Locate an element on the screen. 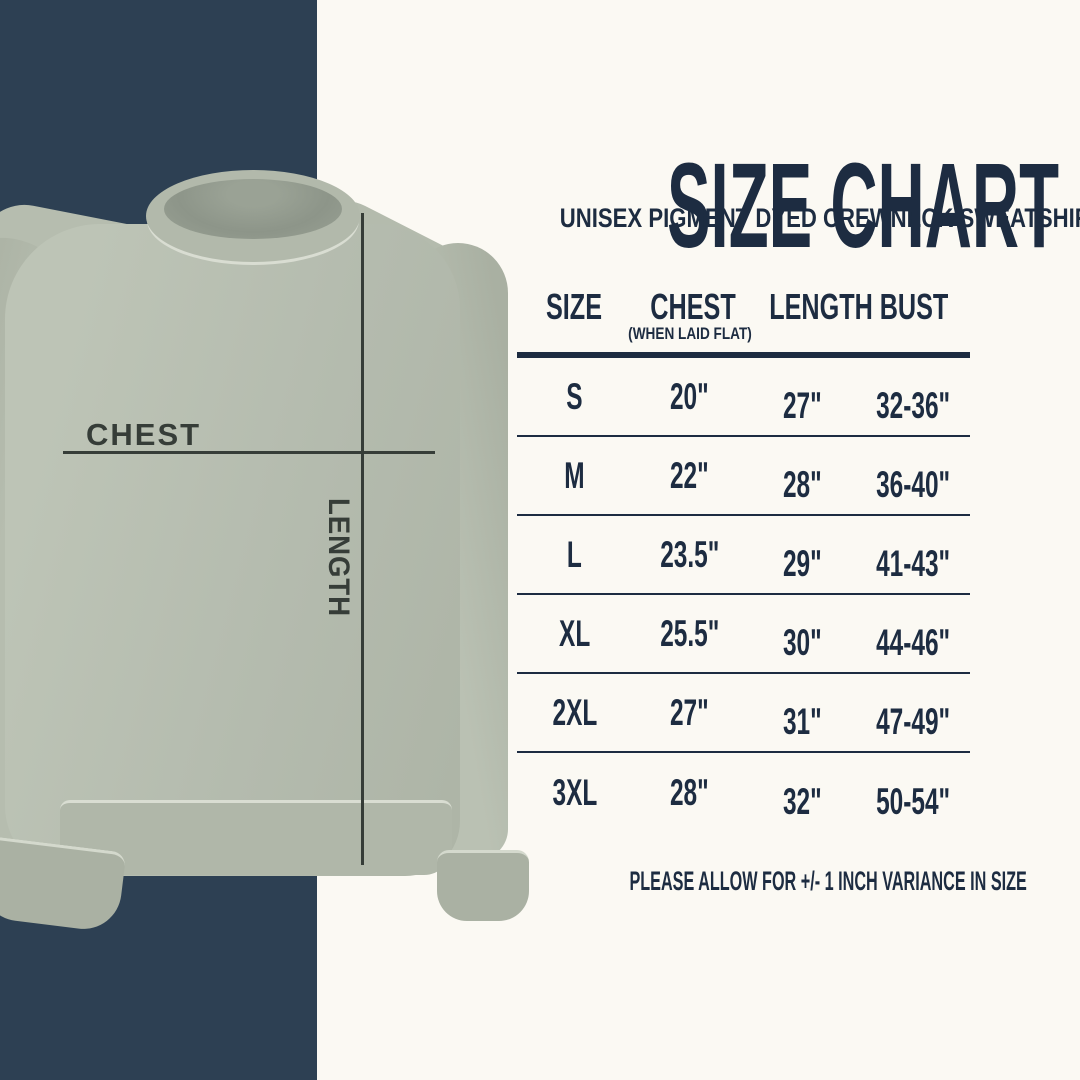  cell-size: 2XL is located at coordinates (574, 712).